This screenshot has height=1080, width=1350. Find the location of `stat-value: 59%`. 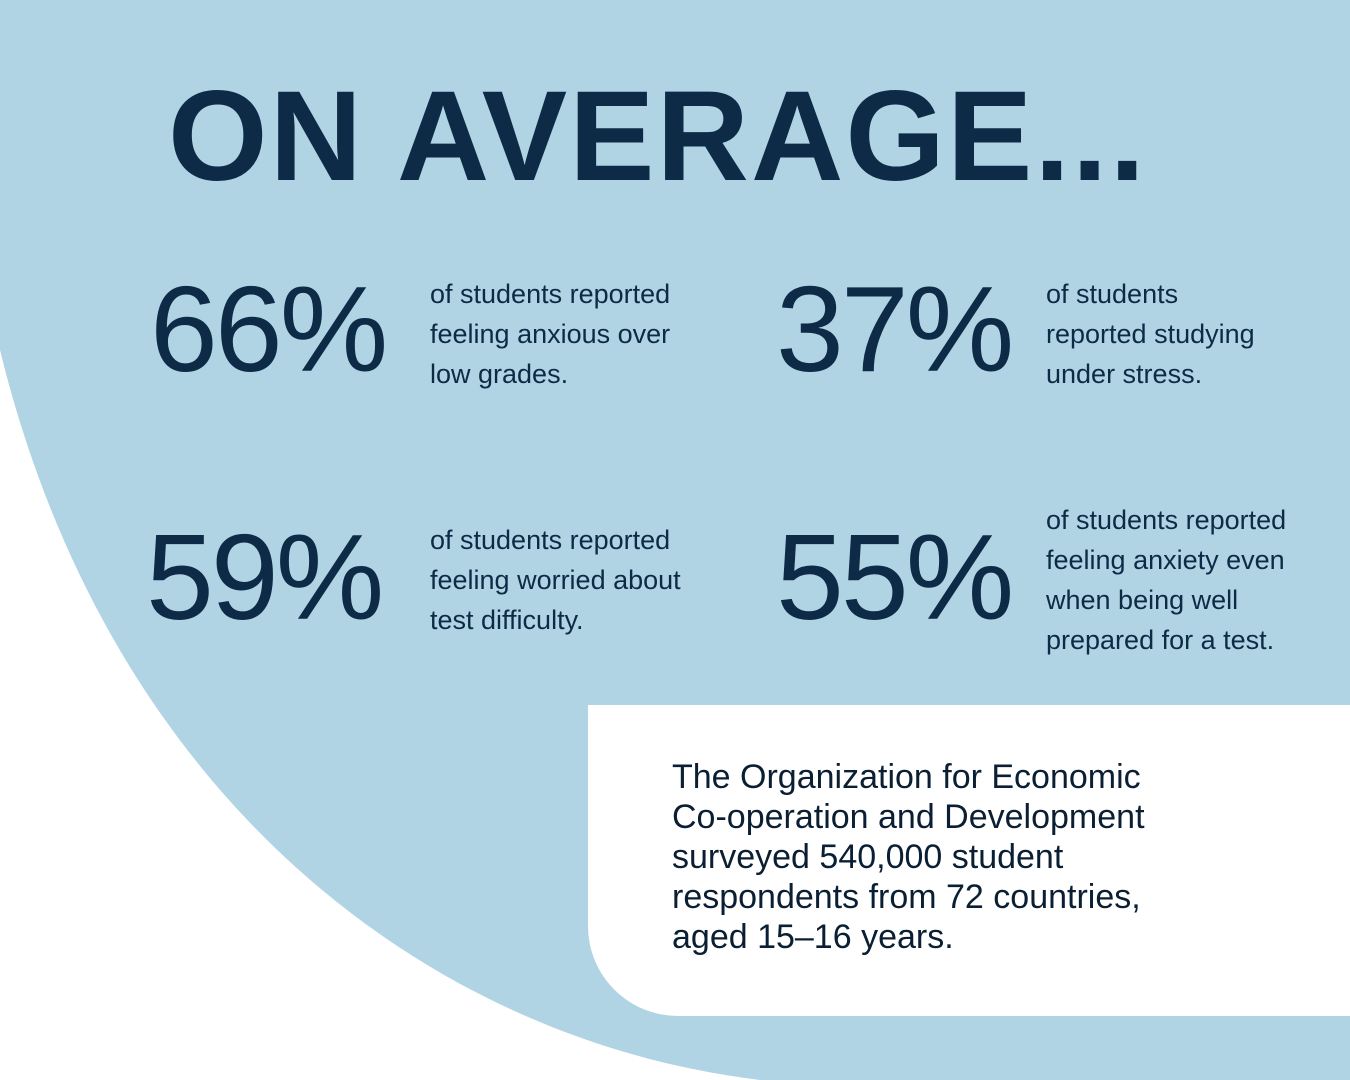

stat-value: 59% is located at coordinates (265, 577).